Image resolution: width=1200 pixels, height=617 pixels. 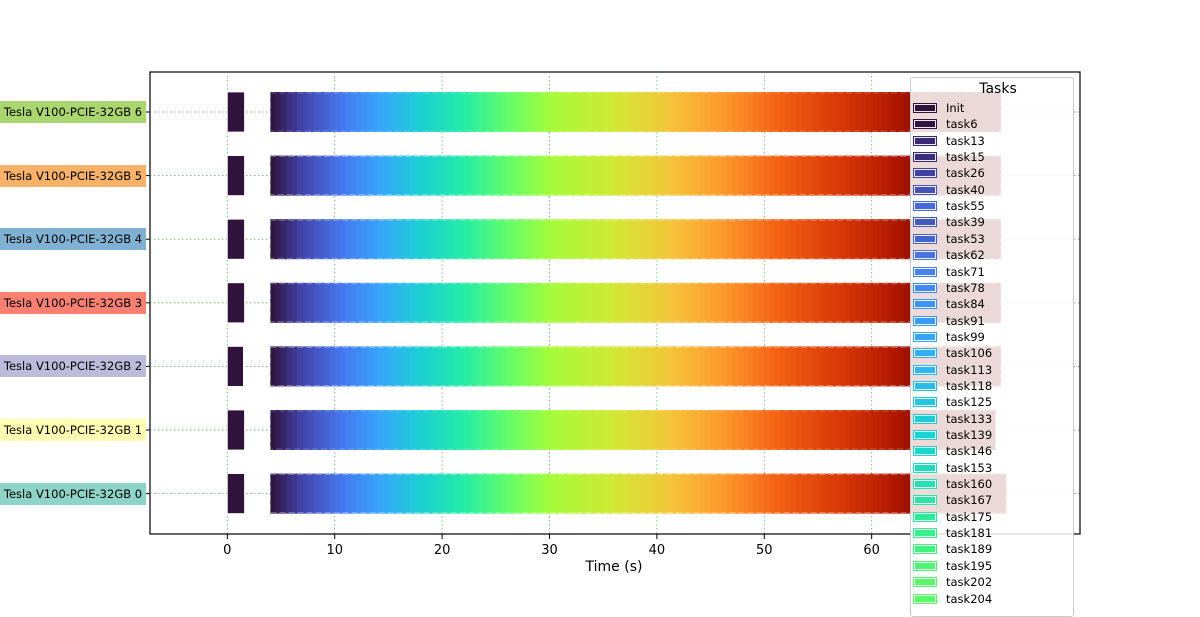 I want to click on x-tick-label: 50, so click(x=764, y=550).